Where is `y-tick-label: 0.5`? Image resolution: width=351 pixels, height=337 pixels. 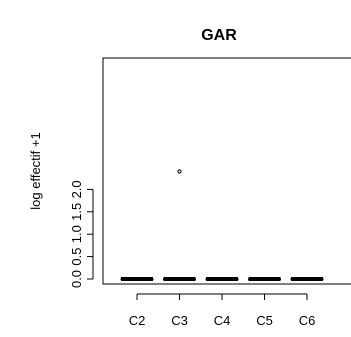 y-tick-label: 0.5 is located at coordinates (76, 257).